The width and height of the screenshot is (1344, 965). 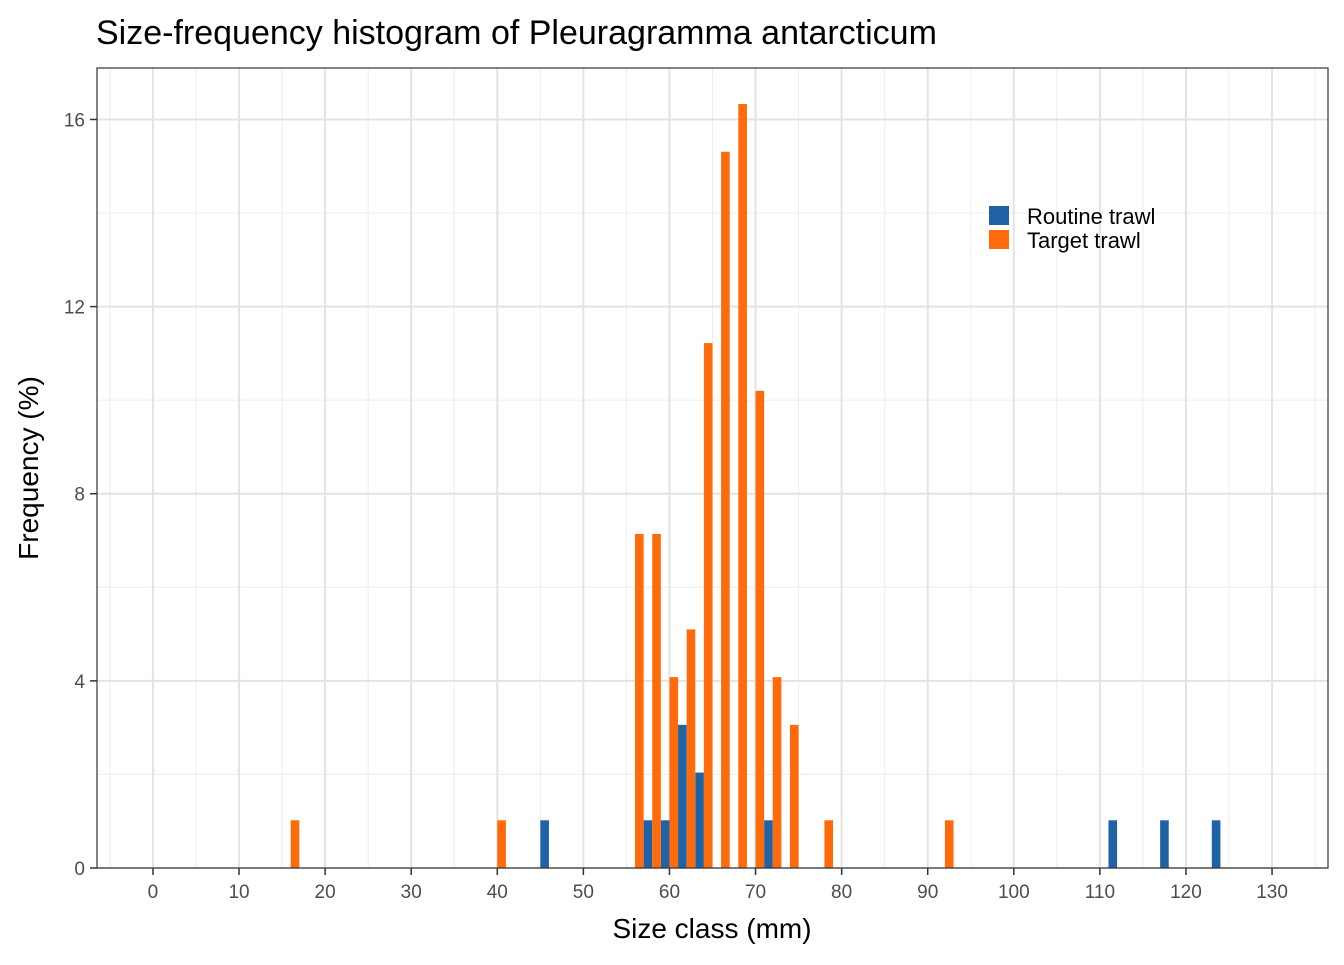 What do you see at coordinates (325, 892) in the screenshot?
I see `x-tick-label: 20` at bounding box center [325, 892].